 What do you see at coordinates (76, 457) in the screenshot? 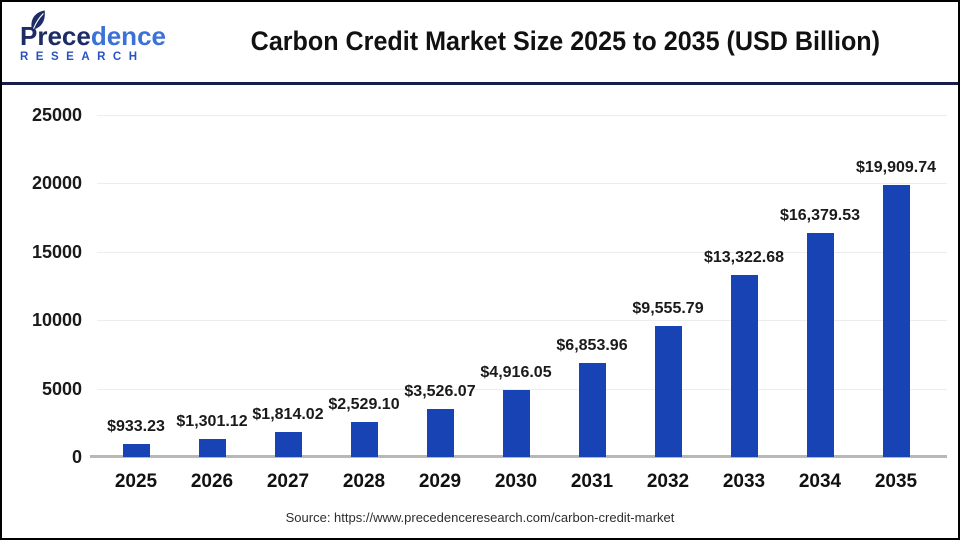
I see `y-axis-tick-label: 0` at bounding box center [76, 457].